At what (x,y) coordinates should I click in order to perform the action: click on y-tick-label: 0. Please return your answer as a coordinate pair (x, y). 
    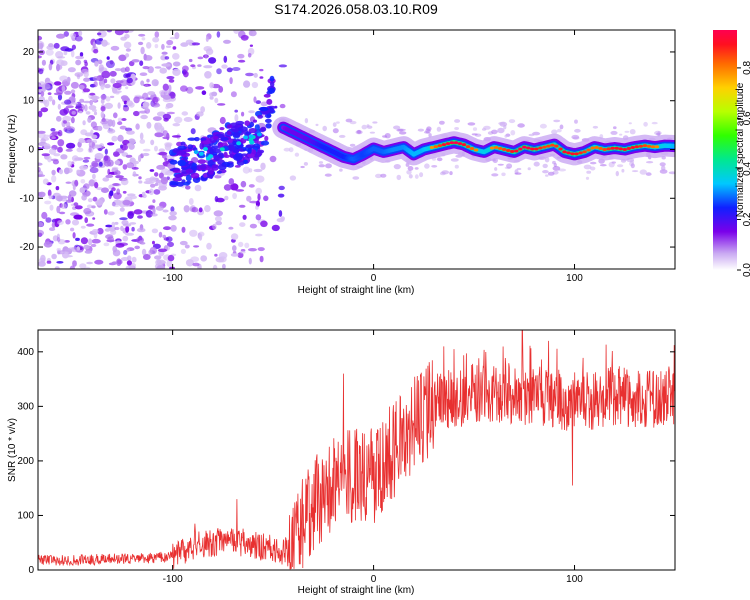
    Looking at the image, I should click on (31, 150).